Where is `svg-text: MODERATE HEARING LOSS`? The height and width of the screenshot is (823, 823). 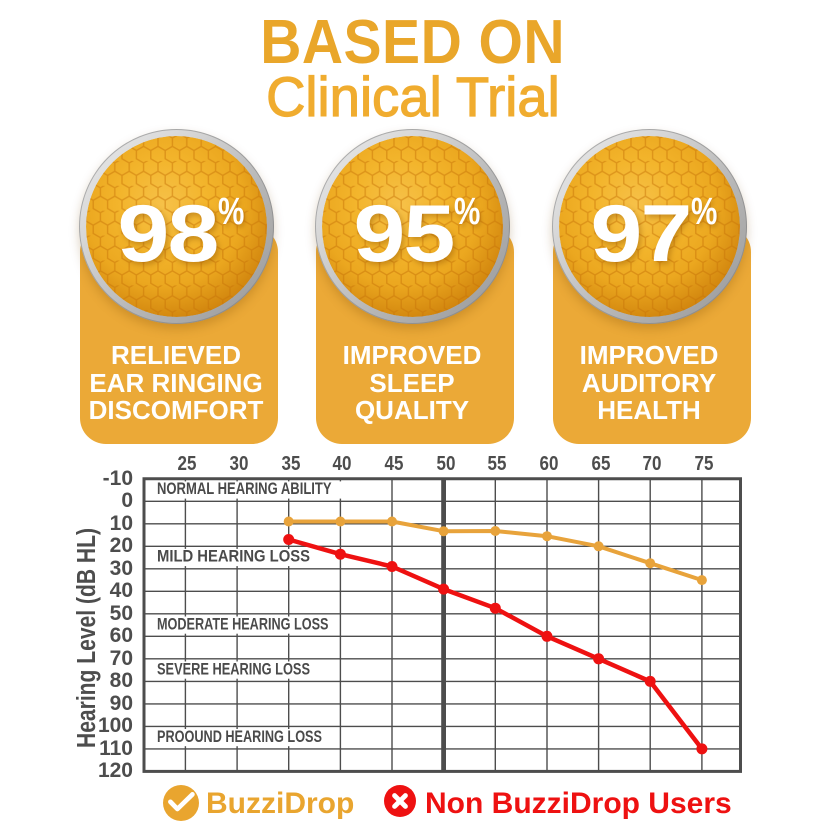 svg-text: MODERATE HEARING LOSS is located at coordinates (243, 623).